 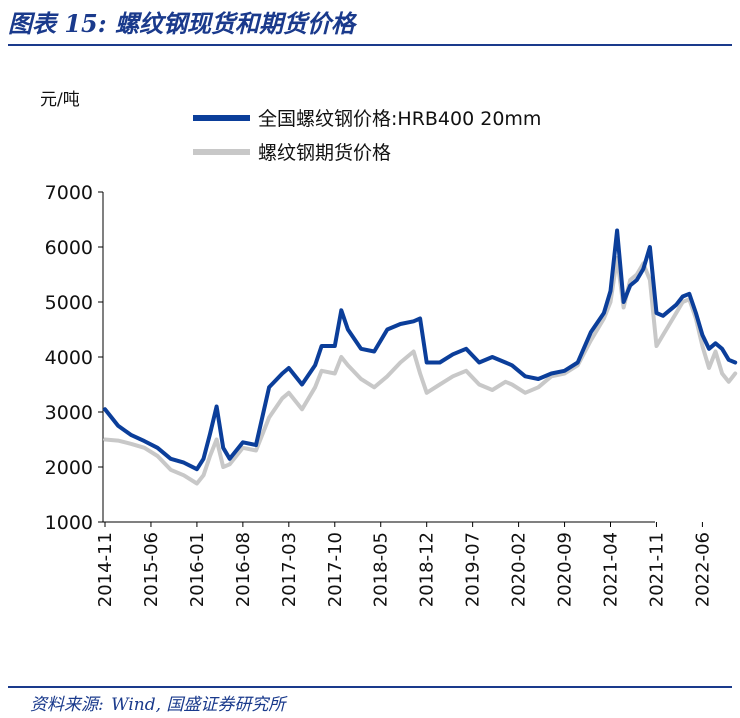 What do you see at coordinates (519, 569) in the screenshot?
I see `x-tick-label: 2020-02` at bounding box center [519, 569].